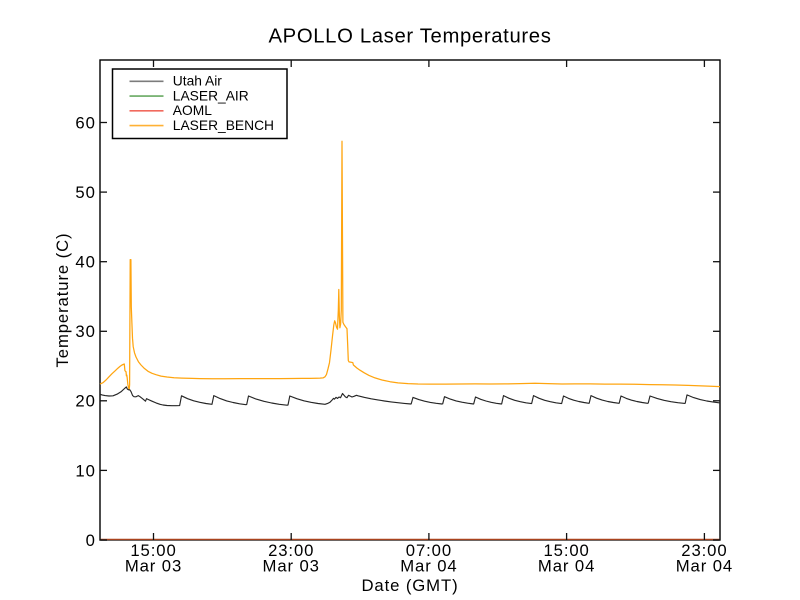 The height and width of the screenshot is (600, 800). I want to click on svg-text: Temperature (C), so click(62, 300).